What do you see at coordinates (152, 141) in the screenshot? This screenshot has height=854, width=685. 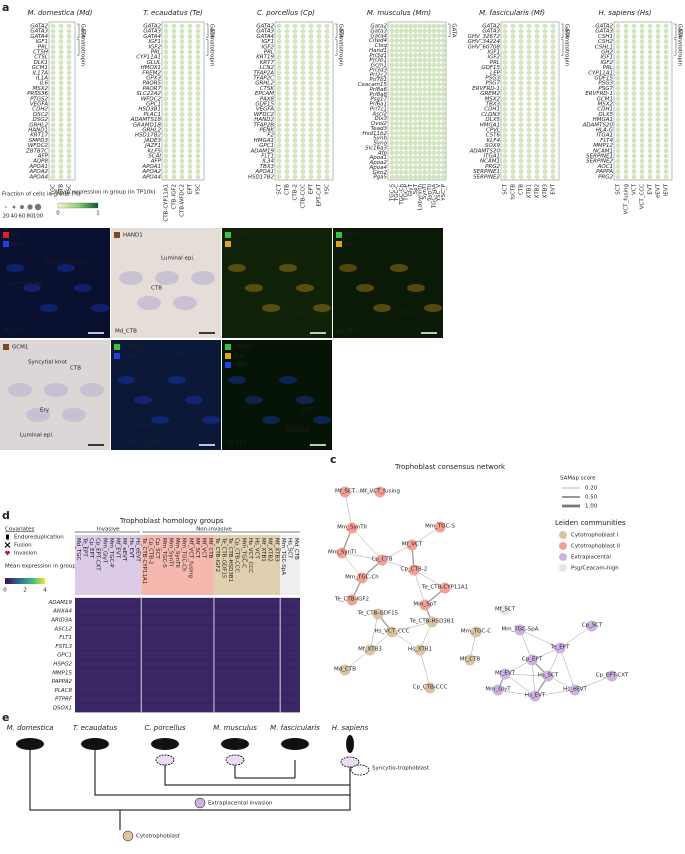 I see `gene-label: JADE3` at bounding box center [152, 141].